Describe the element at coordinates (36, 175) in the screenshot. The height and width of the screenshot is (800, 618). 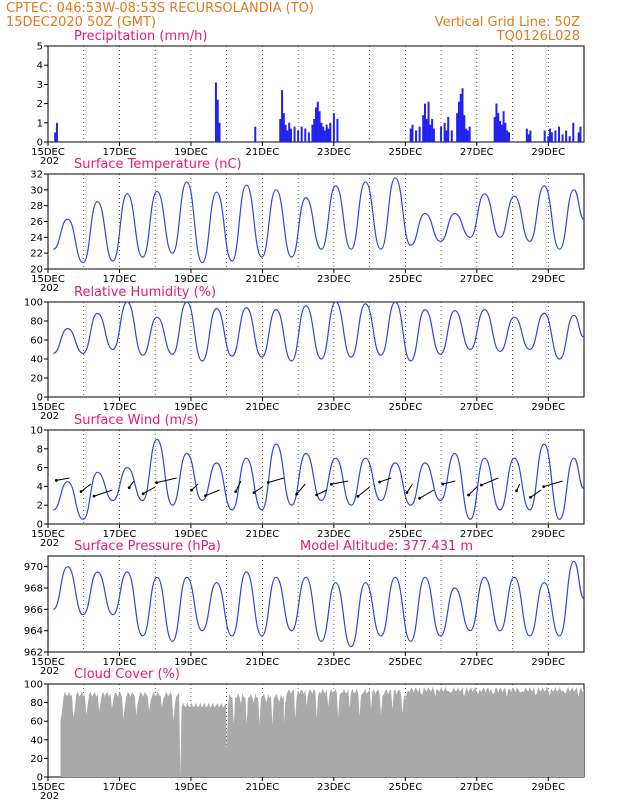
I see `y-tick-label: 32` at that location.